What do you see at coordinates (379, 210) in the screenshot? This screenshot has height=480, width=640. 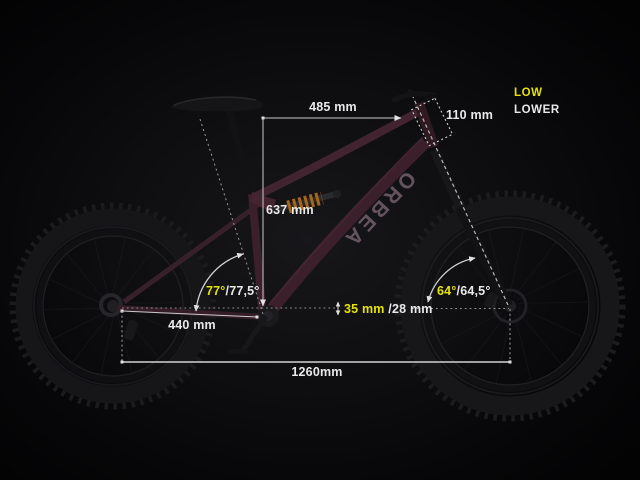 I see `brand-logo: ORBEA` at bounding box center [379, 210].